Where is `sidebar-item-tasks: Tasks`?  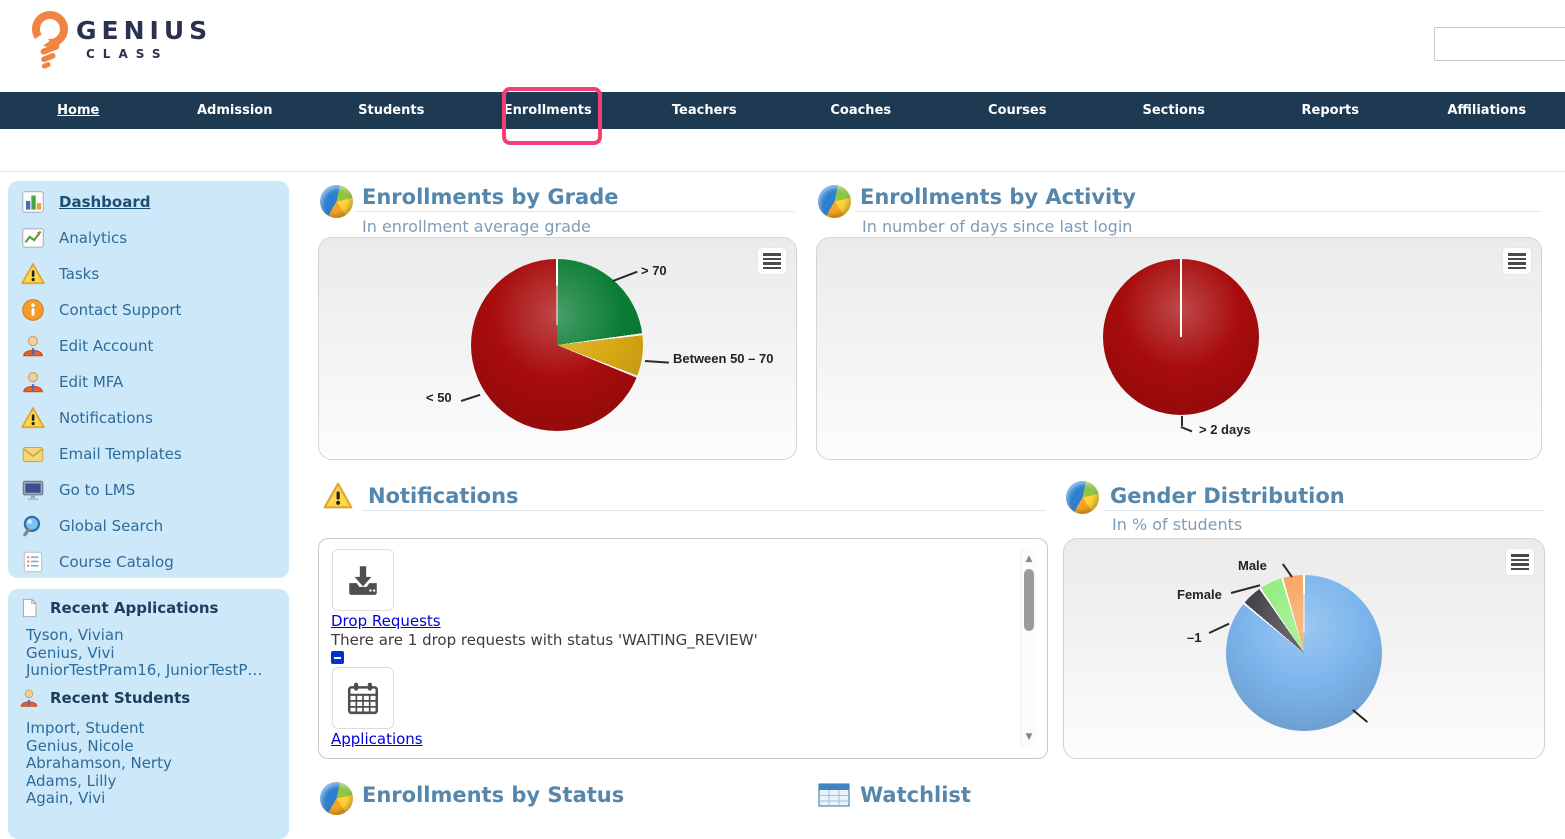
sidebar-item-tasks: Tasks is located at coordinates (148, 274).